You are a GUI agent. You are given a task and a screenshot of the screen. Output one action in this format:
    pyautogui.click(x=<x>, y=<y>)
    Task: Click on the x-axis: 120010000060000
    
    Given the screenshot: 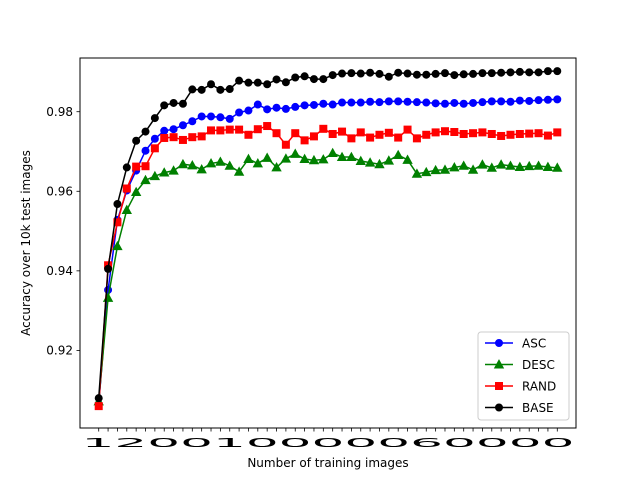 What is the action you would take?
    pyautogui.click(x=328, y=439)
    